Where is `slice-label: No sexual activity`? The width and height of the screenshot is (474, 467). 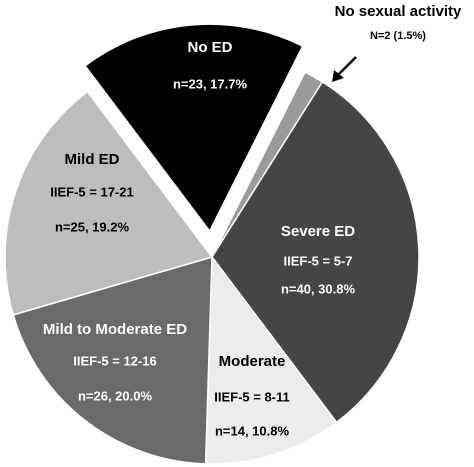 slice-label: No sexual activity is located at coordinates (398, 11).